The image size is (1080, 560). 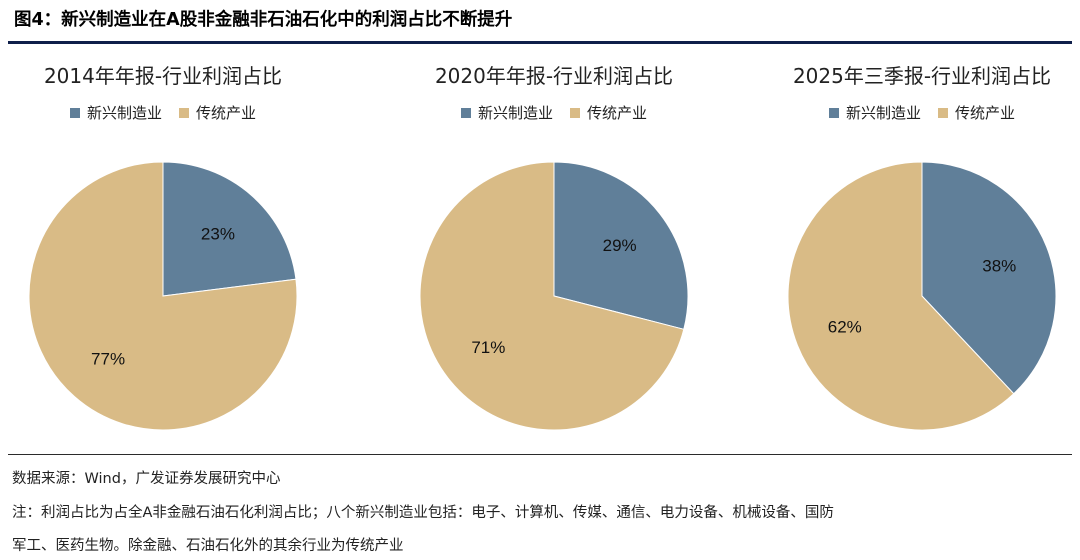 I want to click on pie-svg-2025: 38% 62%, so click(x=922, y=296).